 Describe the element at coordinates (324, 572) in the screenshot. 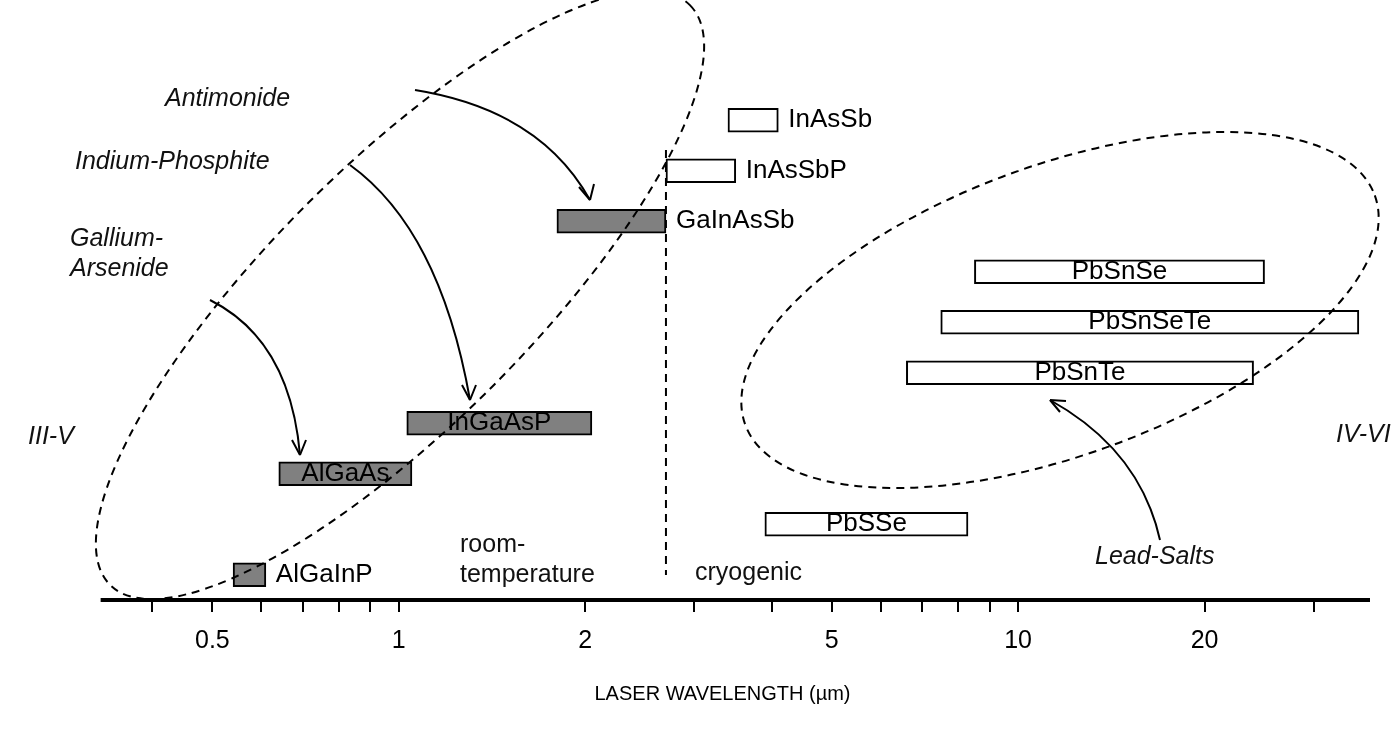

I see `y-tick-label: AlGaInP` at that location.